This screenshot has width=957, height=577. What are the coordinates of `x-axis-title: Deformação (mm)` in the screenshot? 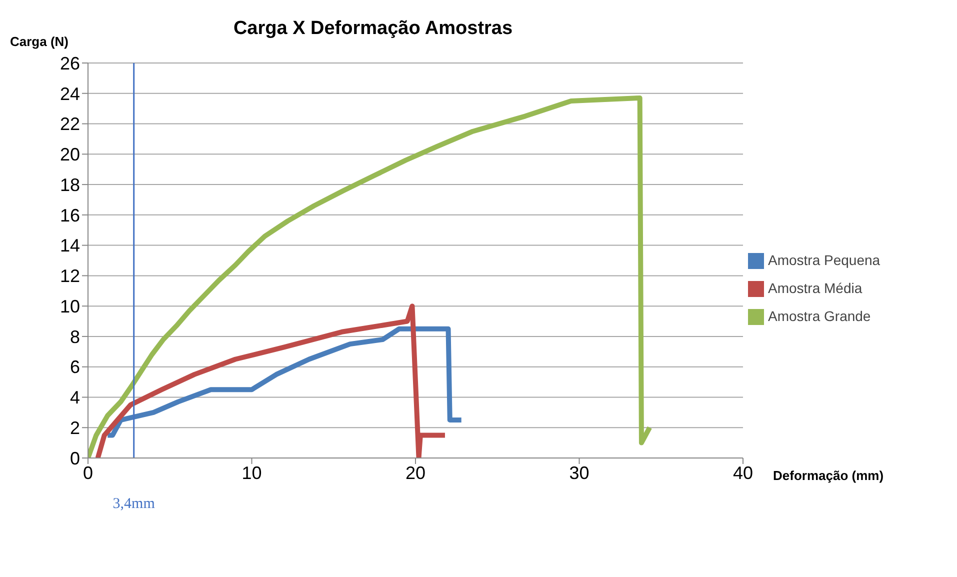 It's located at (828, 475).